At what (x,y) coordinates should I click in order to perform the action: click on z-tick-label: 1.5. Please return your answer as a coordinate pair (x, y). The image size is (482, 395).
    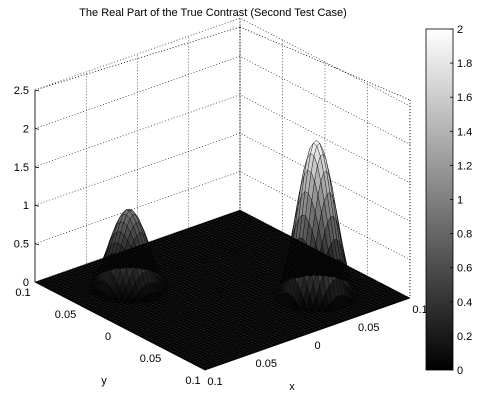
    Looking at the image, I should click on (21, 168).